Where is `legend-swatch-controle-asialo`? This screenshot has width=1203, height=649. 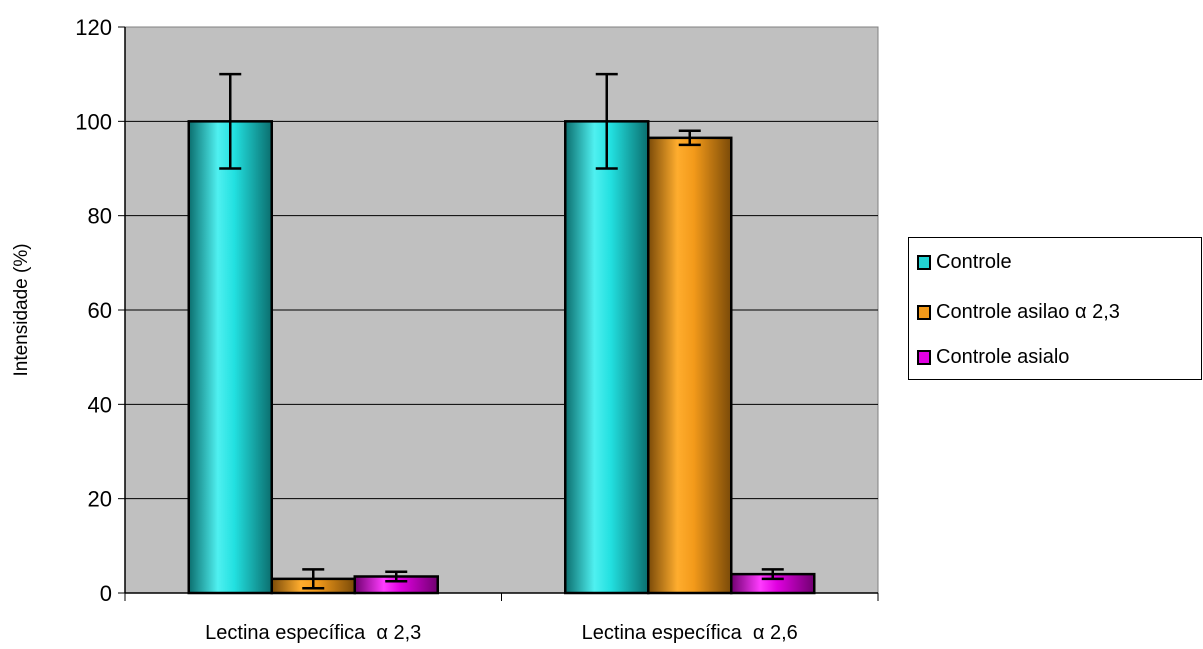 legend-swatch-controle-asialo is located at coordinates (924, 357).